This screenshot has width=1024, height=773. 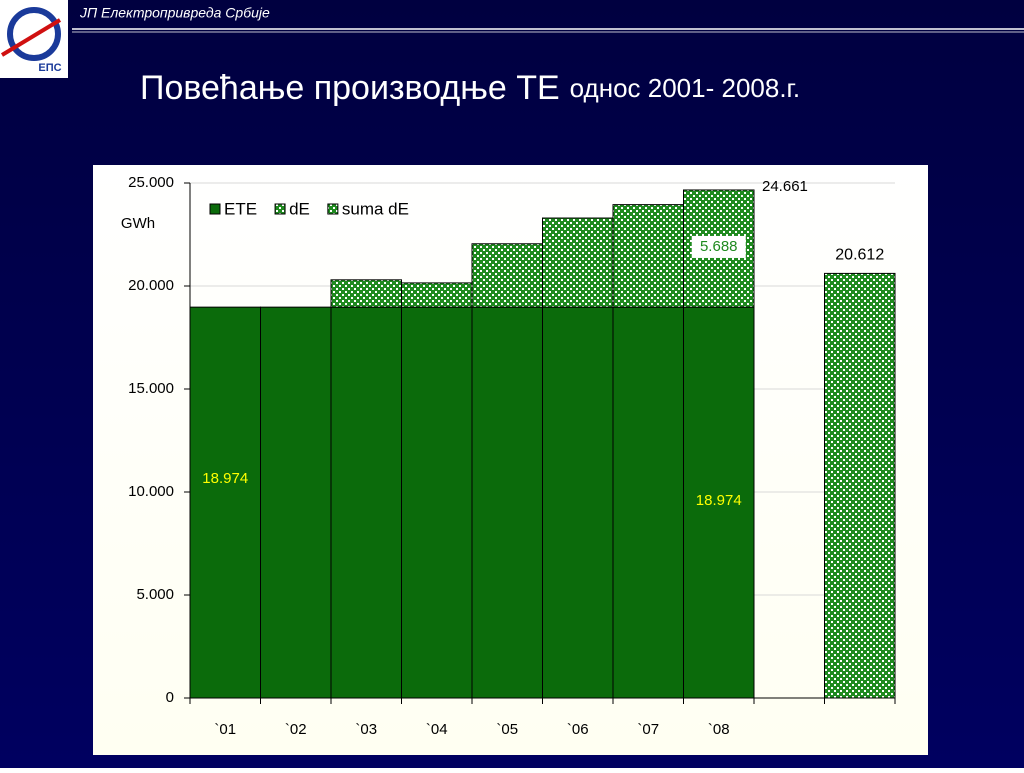 What do you see at coordinates (719, 729) in the screenshot?
I see `x-tick-label: `08` at bounding box center [719, 729].